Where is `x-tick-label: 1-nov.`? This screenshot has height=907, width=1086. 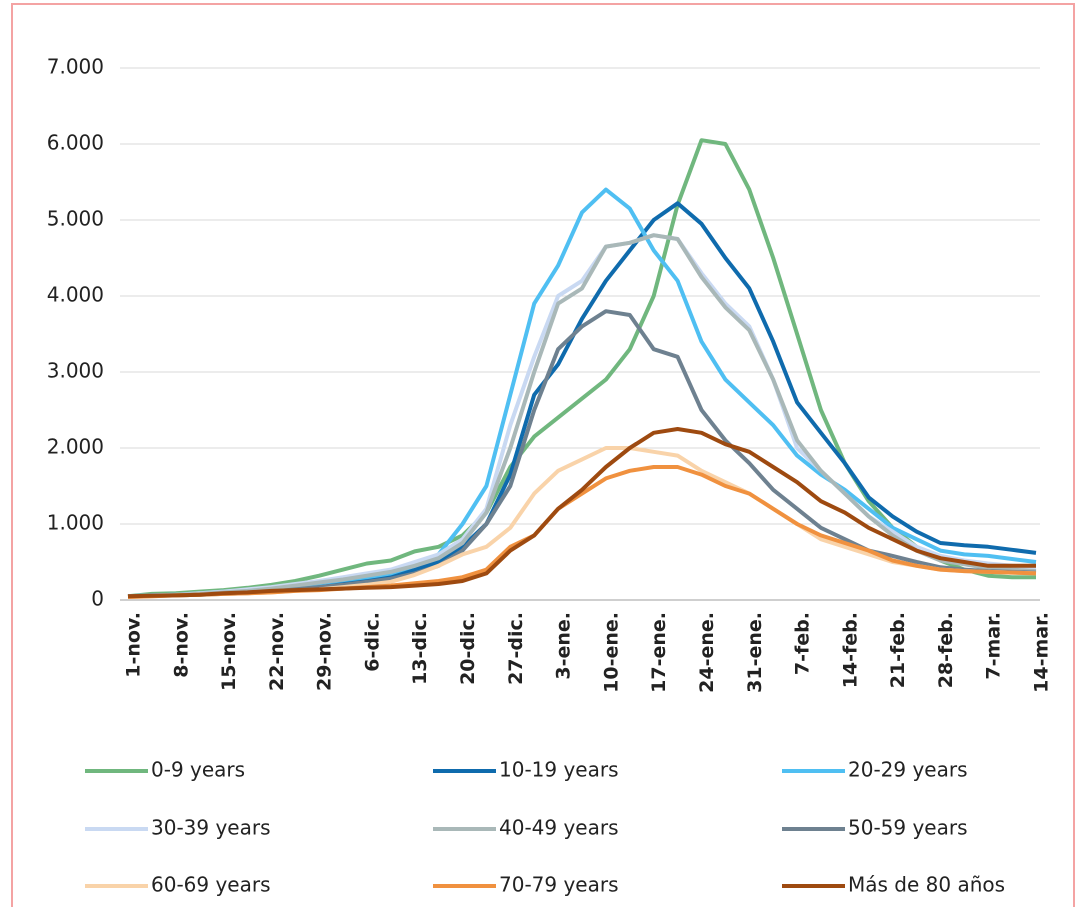 x-tick-label: 1-nov. is located at coordinates (134, 645).